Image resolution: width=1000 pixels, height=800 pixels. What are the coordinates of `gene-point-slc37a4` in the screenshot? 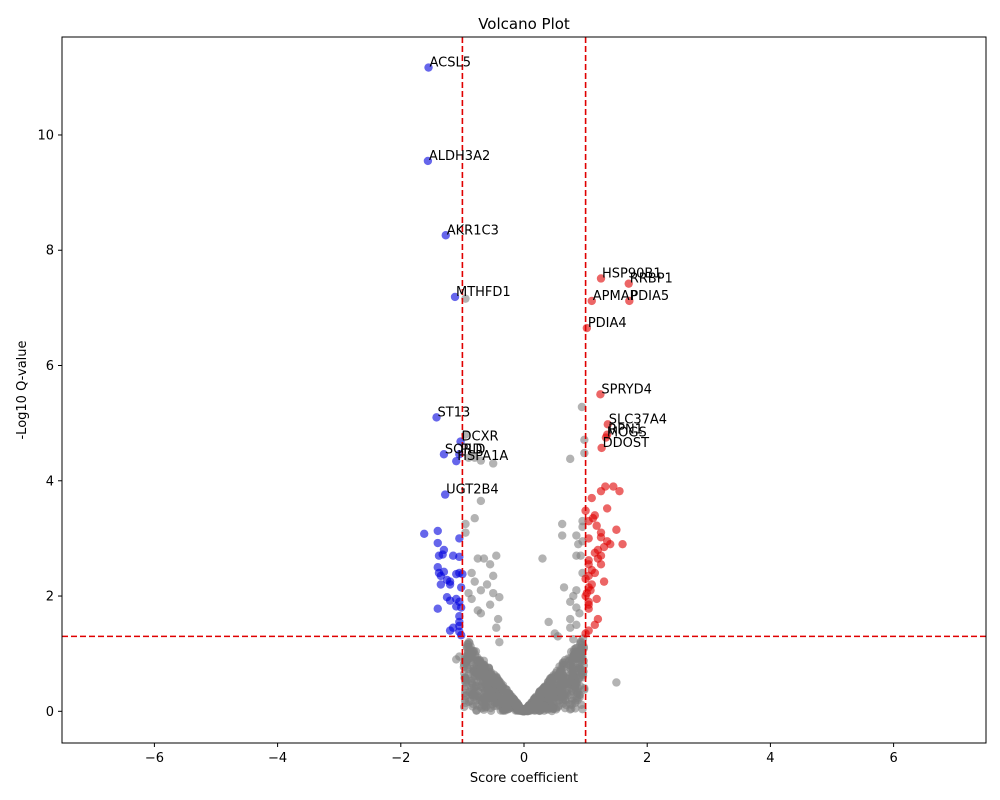 It's located at (607, 424).